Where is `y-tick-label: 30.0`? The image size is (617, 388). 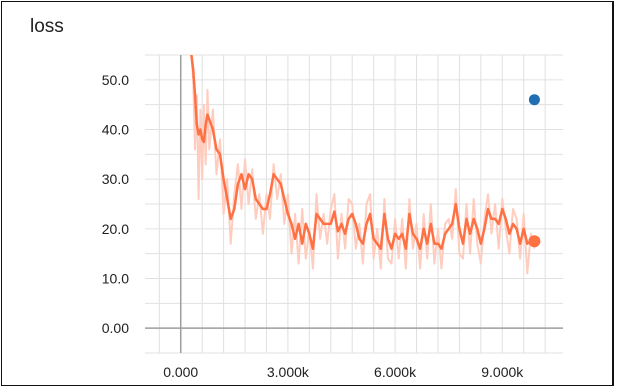
y-tick-label: 30.0 is located at coordinates (115, 179).